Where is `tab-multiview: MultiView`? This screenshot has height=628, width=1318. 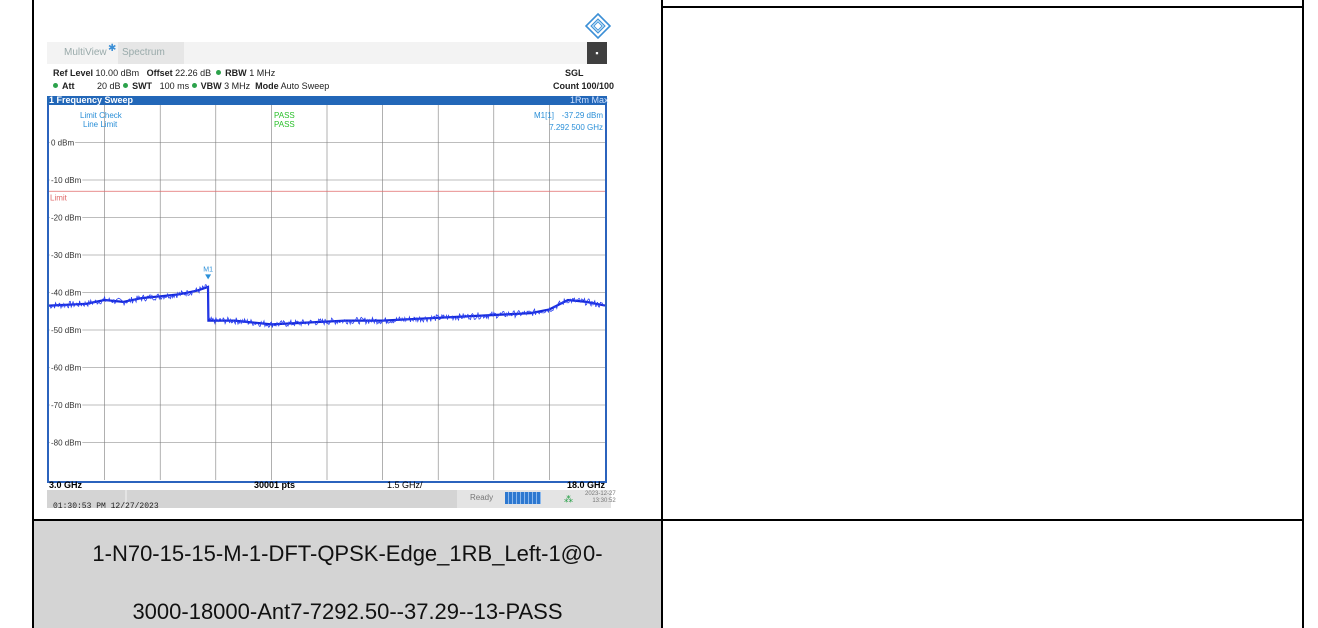
tab-multiview: MultiView is located at coordinates (85, 52).